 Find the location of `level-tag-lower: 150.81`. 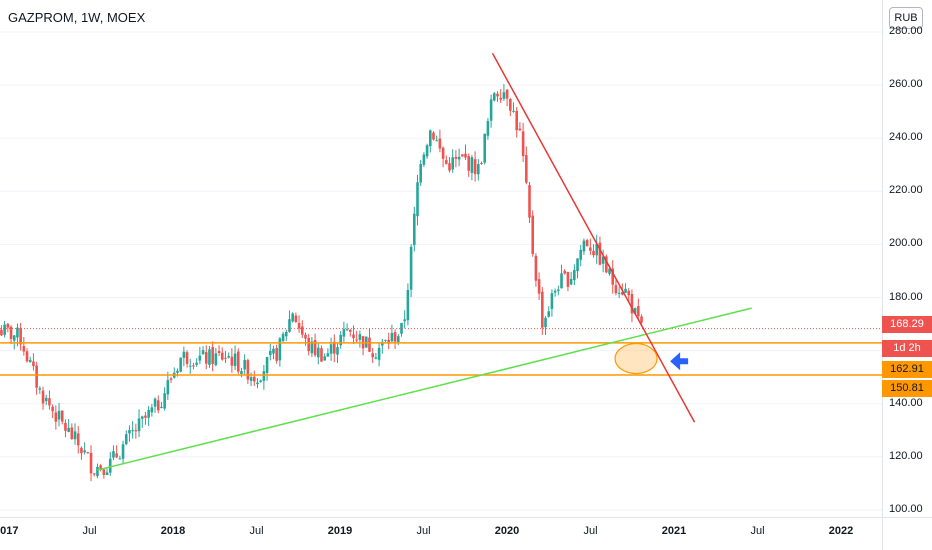

level-tag-lower: 150.81 is located at coordinates (907, 388).